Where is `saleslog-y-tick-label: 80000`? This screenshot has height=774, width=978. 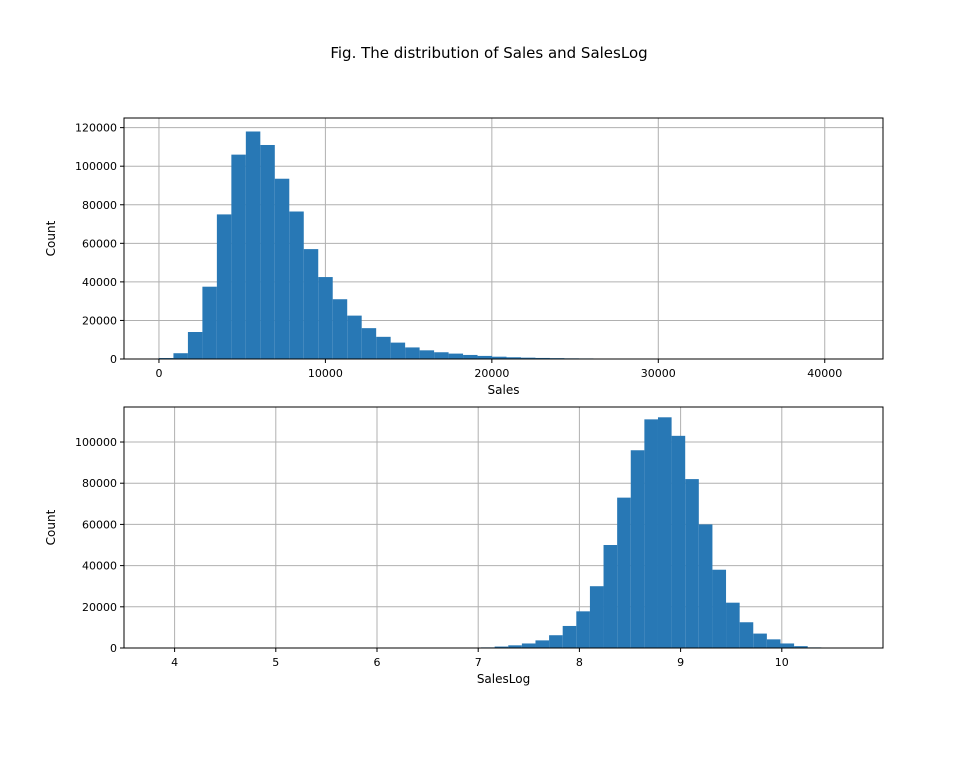
saleslog-y-tick-label: 80000 is located at coordinates (99, 483).